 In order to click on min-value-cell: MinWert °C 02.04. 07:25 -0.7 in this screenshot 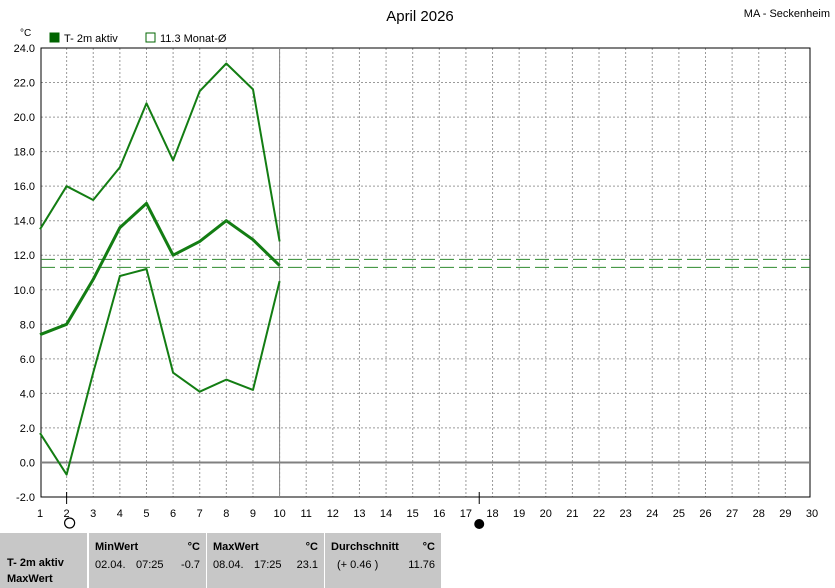, I will do `click(147, 560)`.